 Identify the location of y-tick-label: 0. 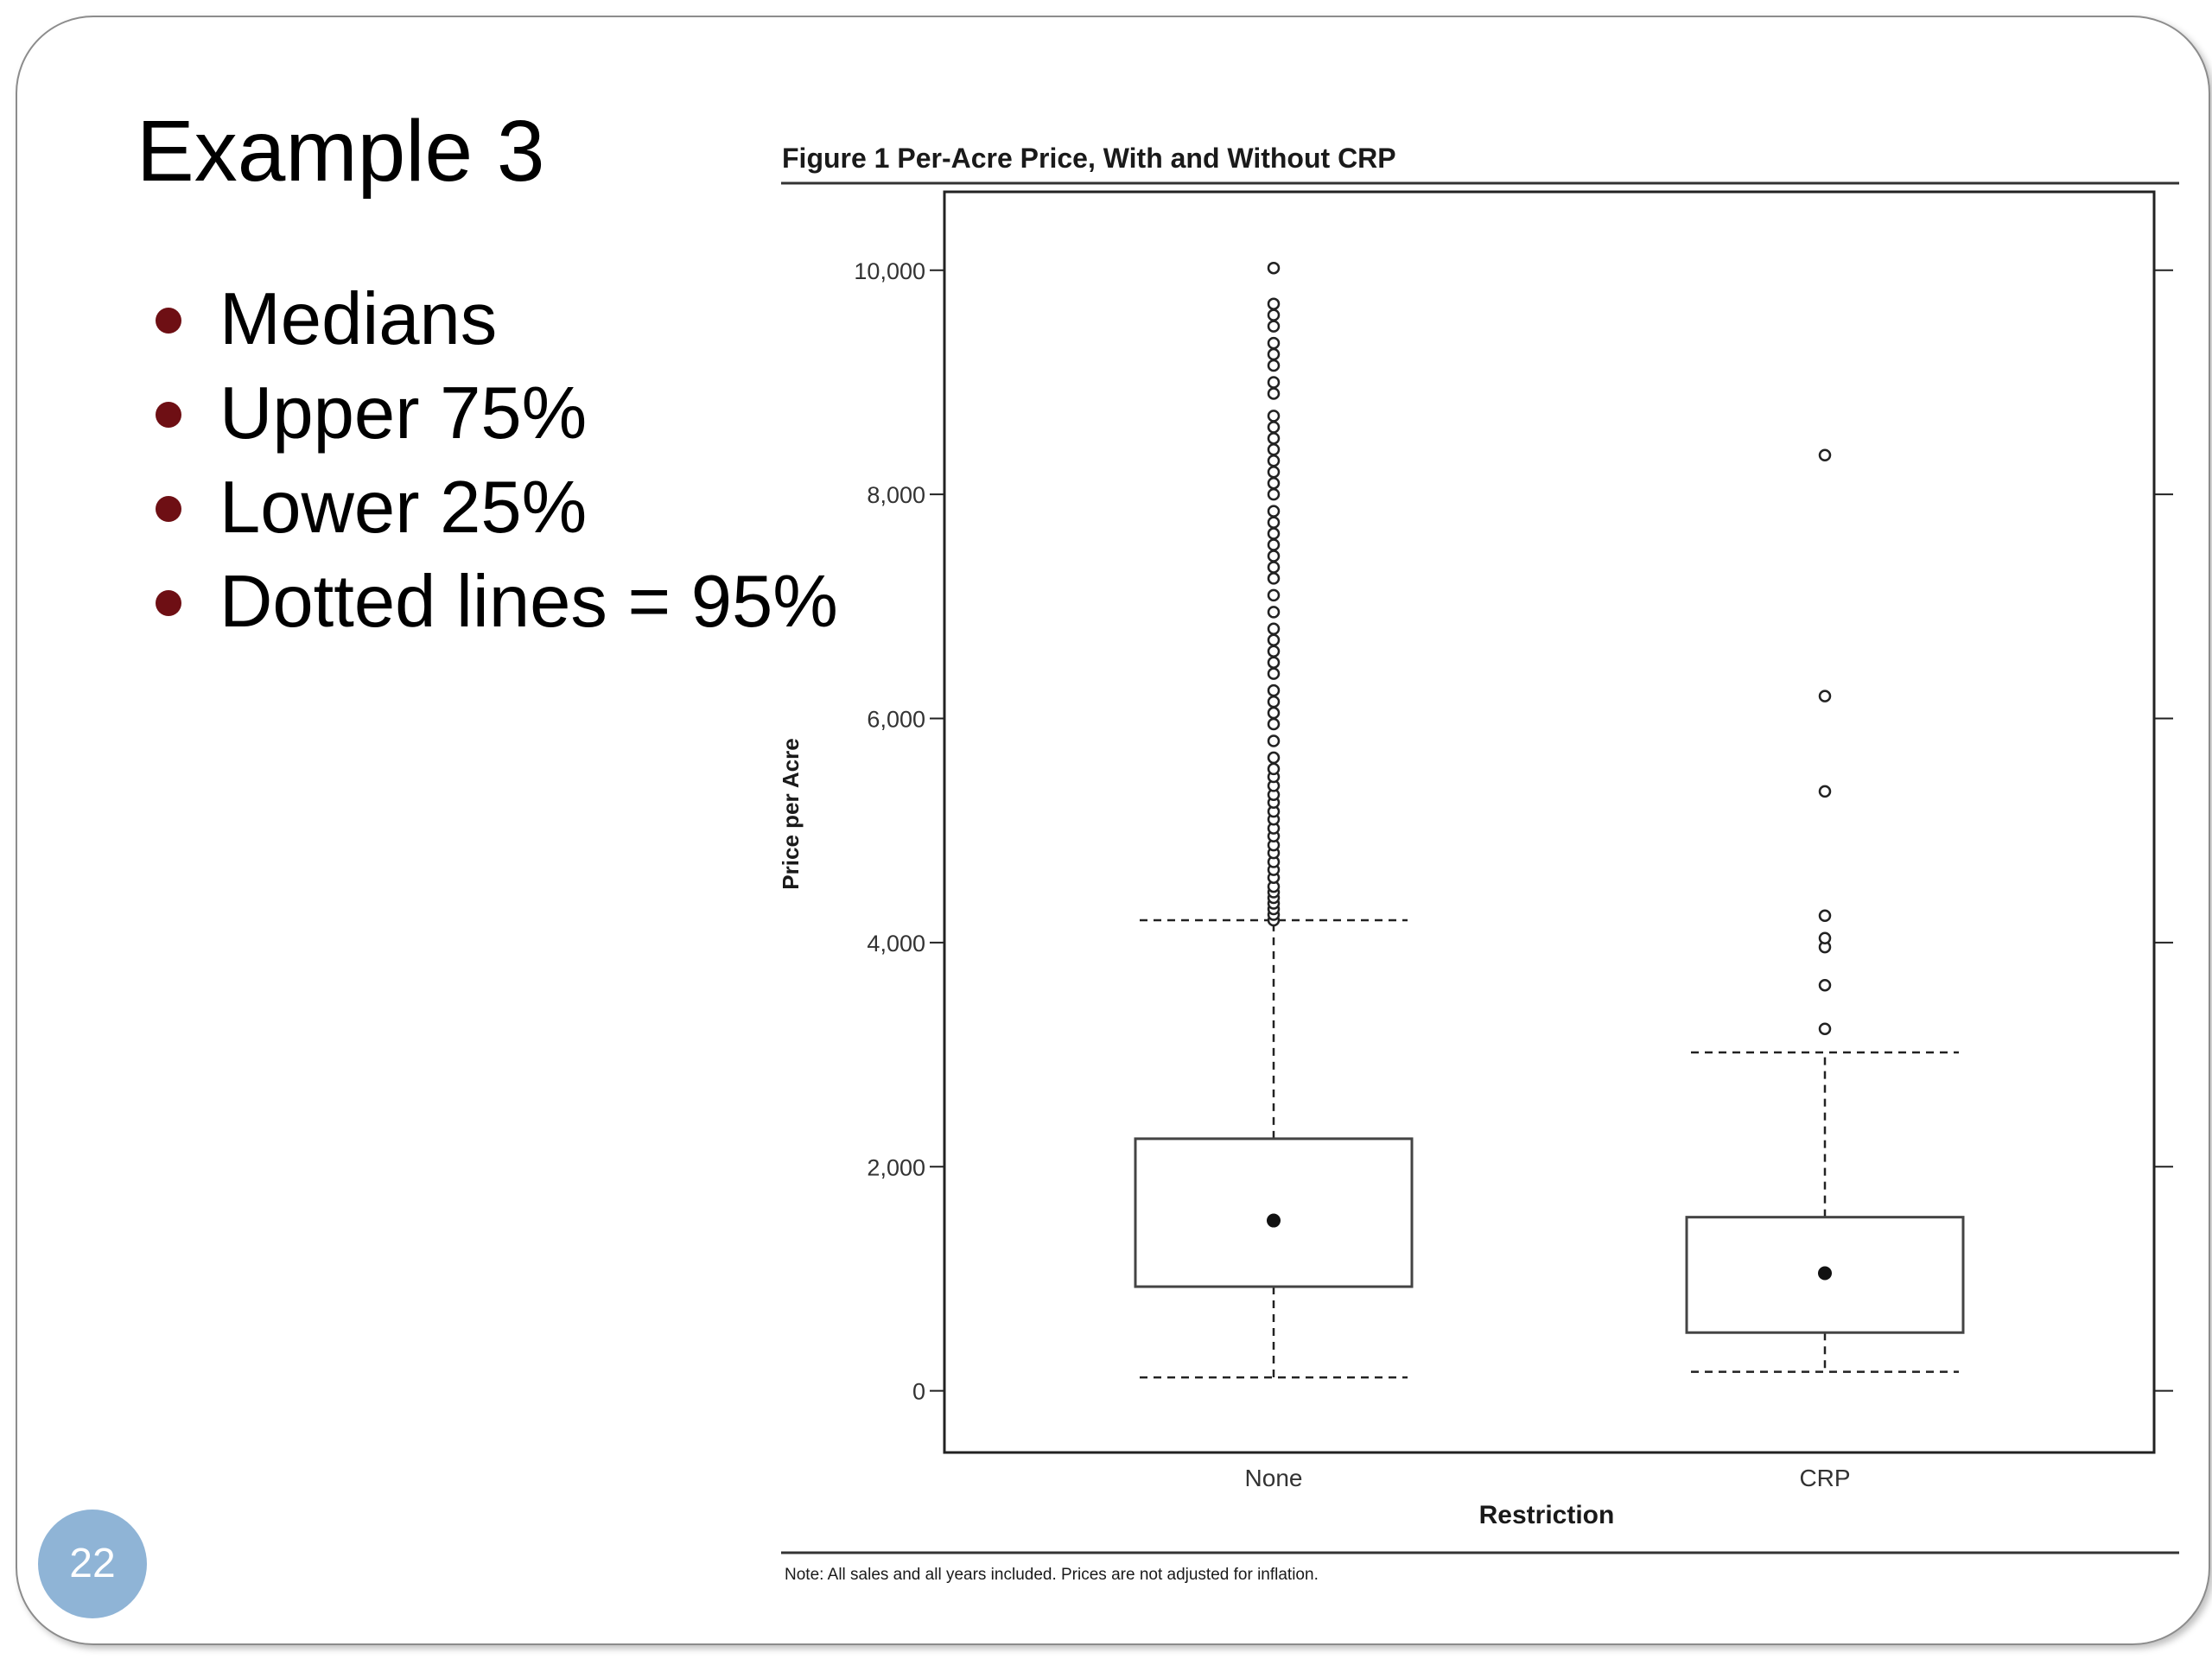
(918, 1392).